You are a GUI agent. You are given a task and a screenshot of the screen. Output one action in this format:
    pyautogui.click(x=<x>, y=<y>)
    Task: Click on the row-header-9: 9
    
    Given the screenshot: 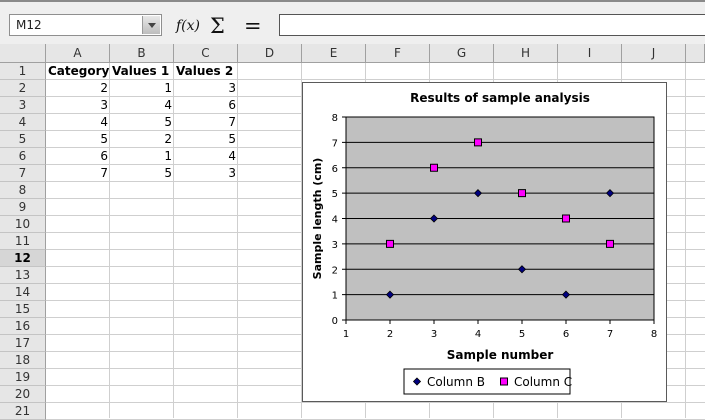 What is the action you would take?
    pyautogui.click(x=23, y=207)
    